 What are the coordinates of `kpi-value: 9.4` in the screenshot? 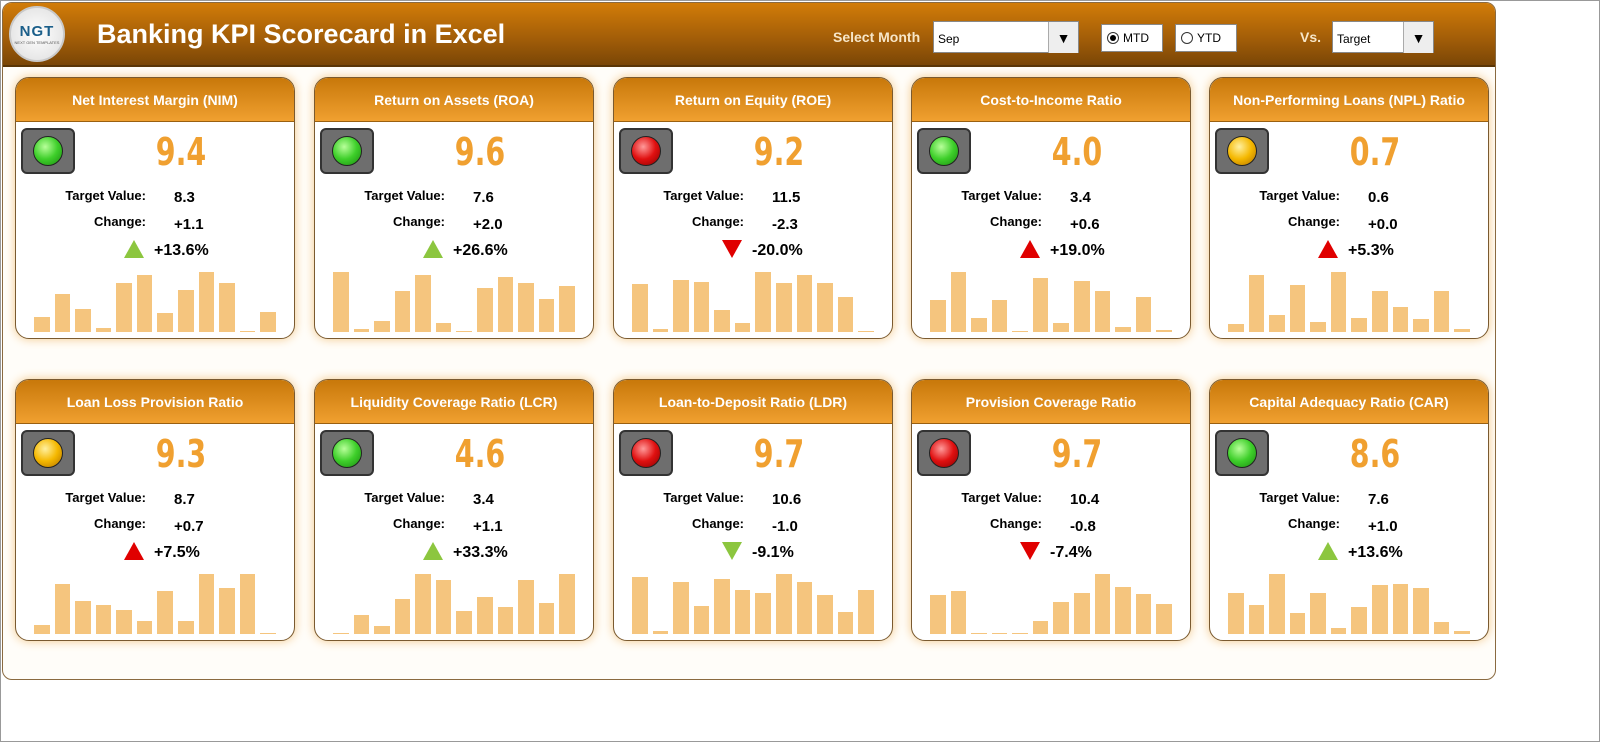 It's located at (181, 152).